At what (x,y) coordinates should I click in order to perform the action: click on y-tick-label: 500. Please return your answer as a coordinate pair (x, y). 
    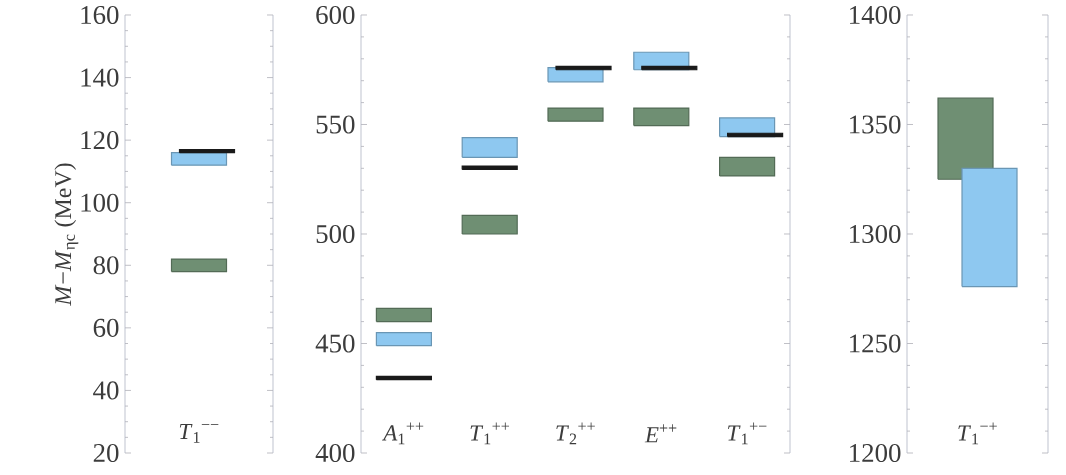
    Looking at the image, I should click on (335, 234).